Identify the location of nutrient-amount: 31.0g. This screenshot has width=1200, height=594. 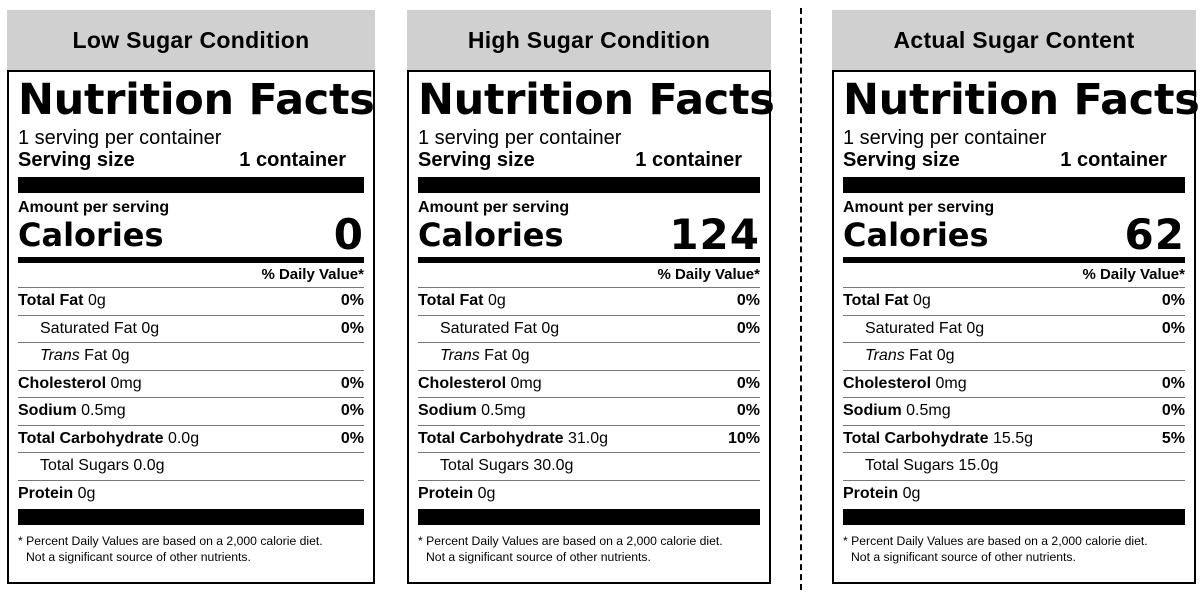
(587, 438).